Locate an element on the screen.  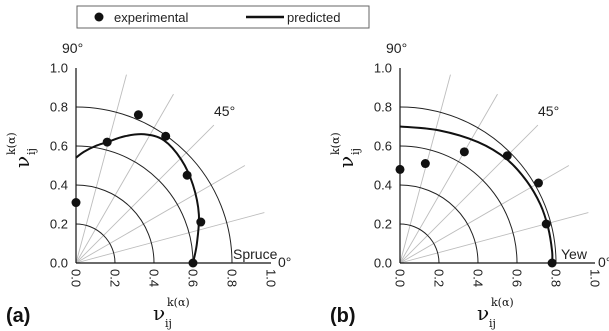
legend-box is located at coordinates (223, 17).